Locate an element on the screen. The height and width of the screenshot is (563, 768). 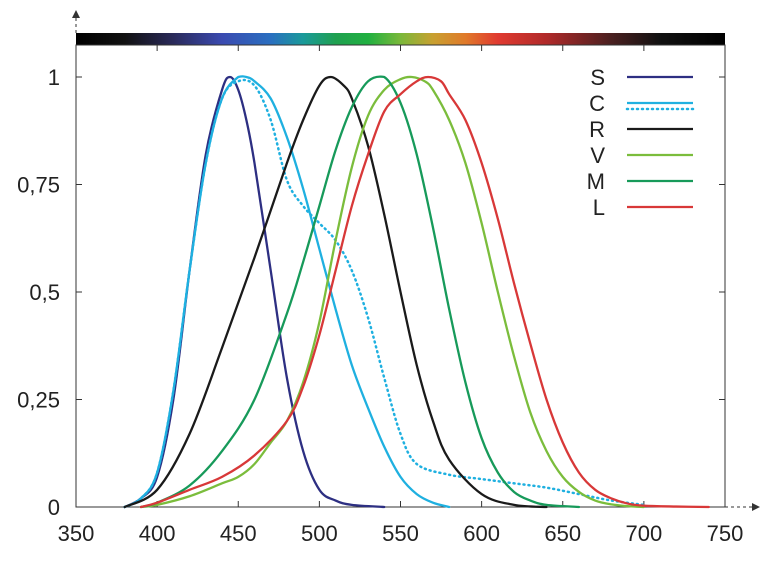
x-tick-label: 700 is located at coordinates (644, 533).